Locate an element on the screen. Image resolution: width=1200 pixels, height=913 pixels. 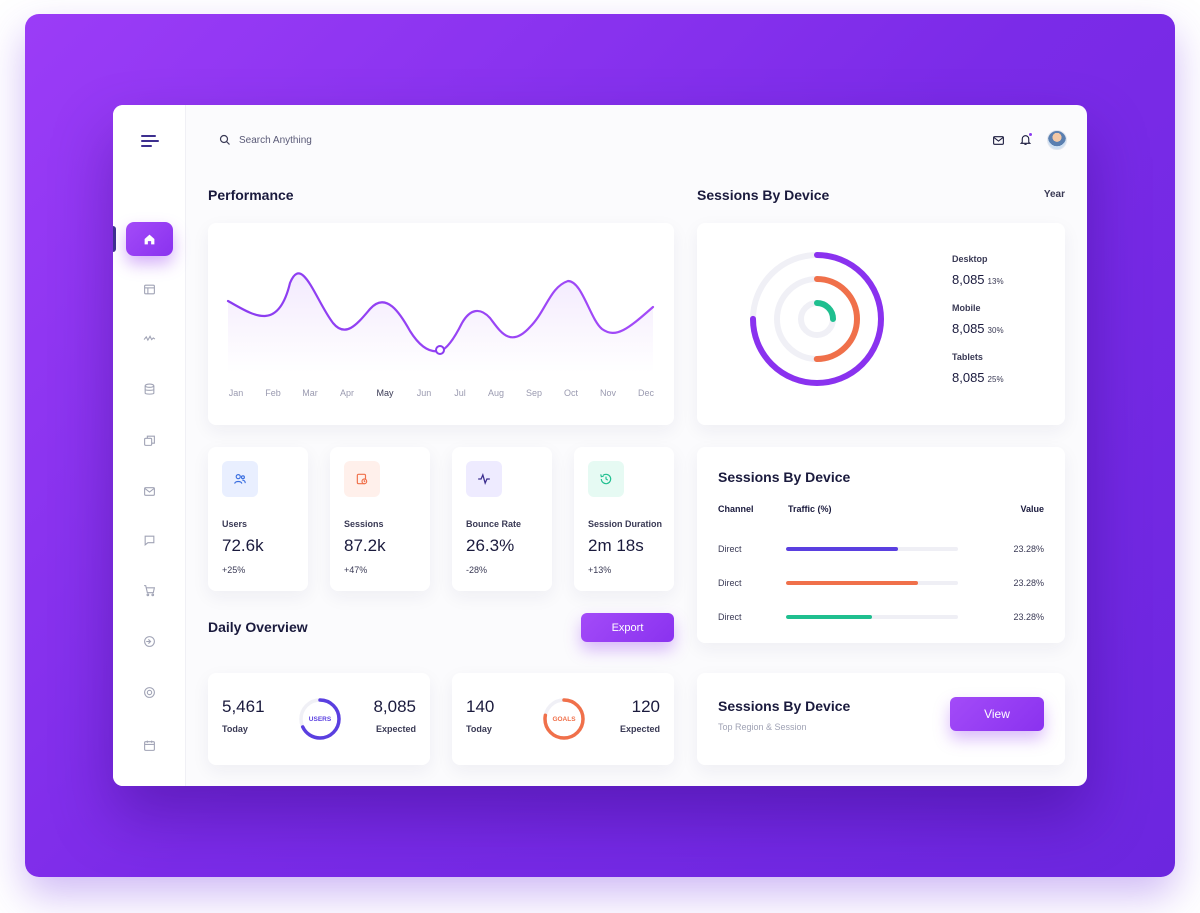
stat-label: Bounce Rate is located at coordinates (494, 524).